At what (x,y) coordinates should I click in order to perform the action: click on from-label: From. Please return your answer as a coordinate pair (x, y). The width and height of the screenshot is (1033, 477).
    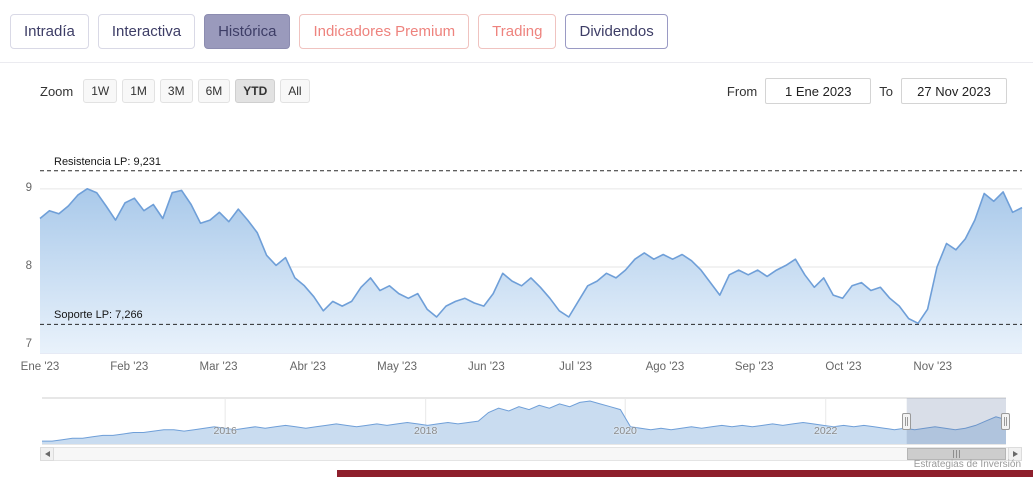
    Looking at the image, I should click on (742, 91).